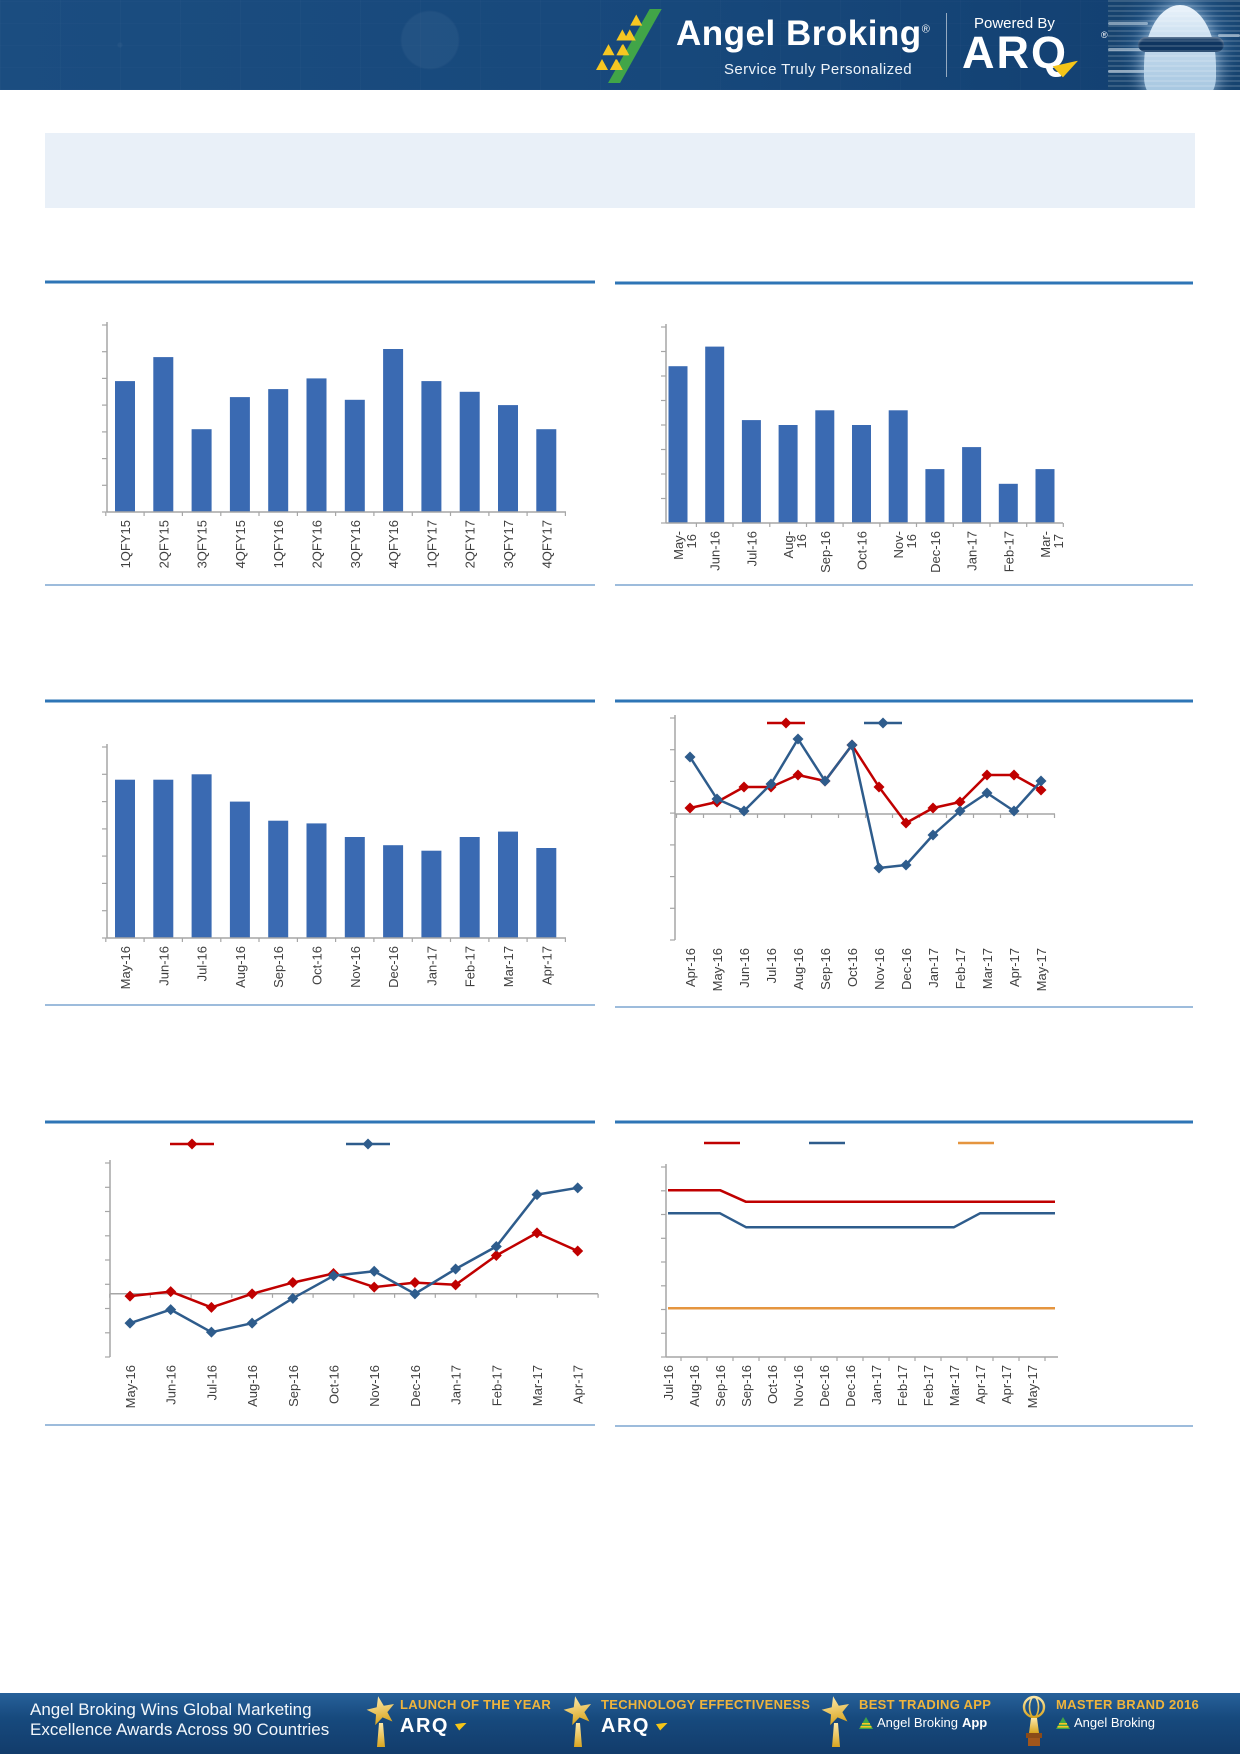  What do you see at coordinates (125, 544) in the screenshot?
I see `svg-text: 1QFY15` at bounding box center [125, 544].